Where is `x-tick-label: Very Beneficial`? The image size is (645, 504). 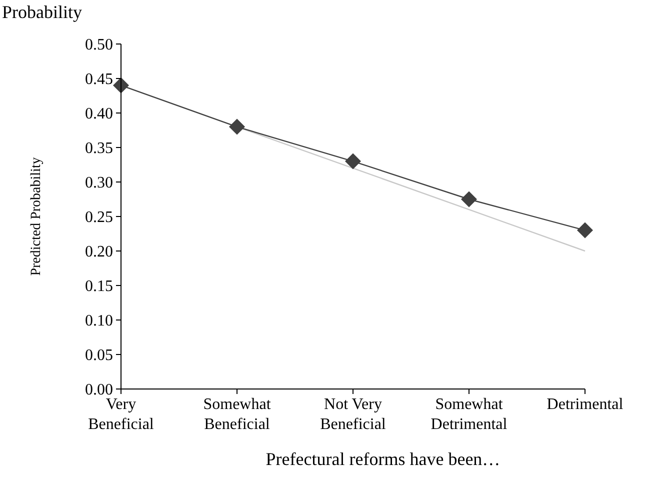 x-tick-label: Very Beneficial is located at coordinates (121, 414).